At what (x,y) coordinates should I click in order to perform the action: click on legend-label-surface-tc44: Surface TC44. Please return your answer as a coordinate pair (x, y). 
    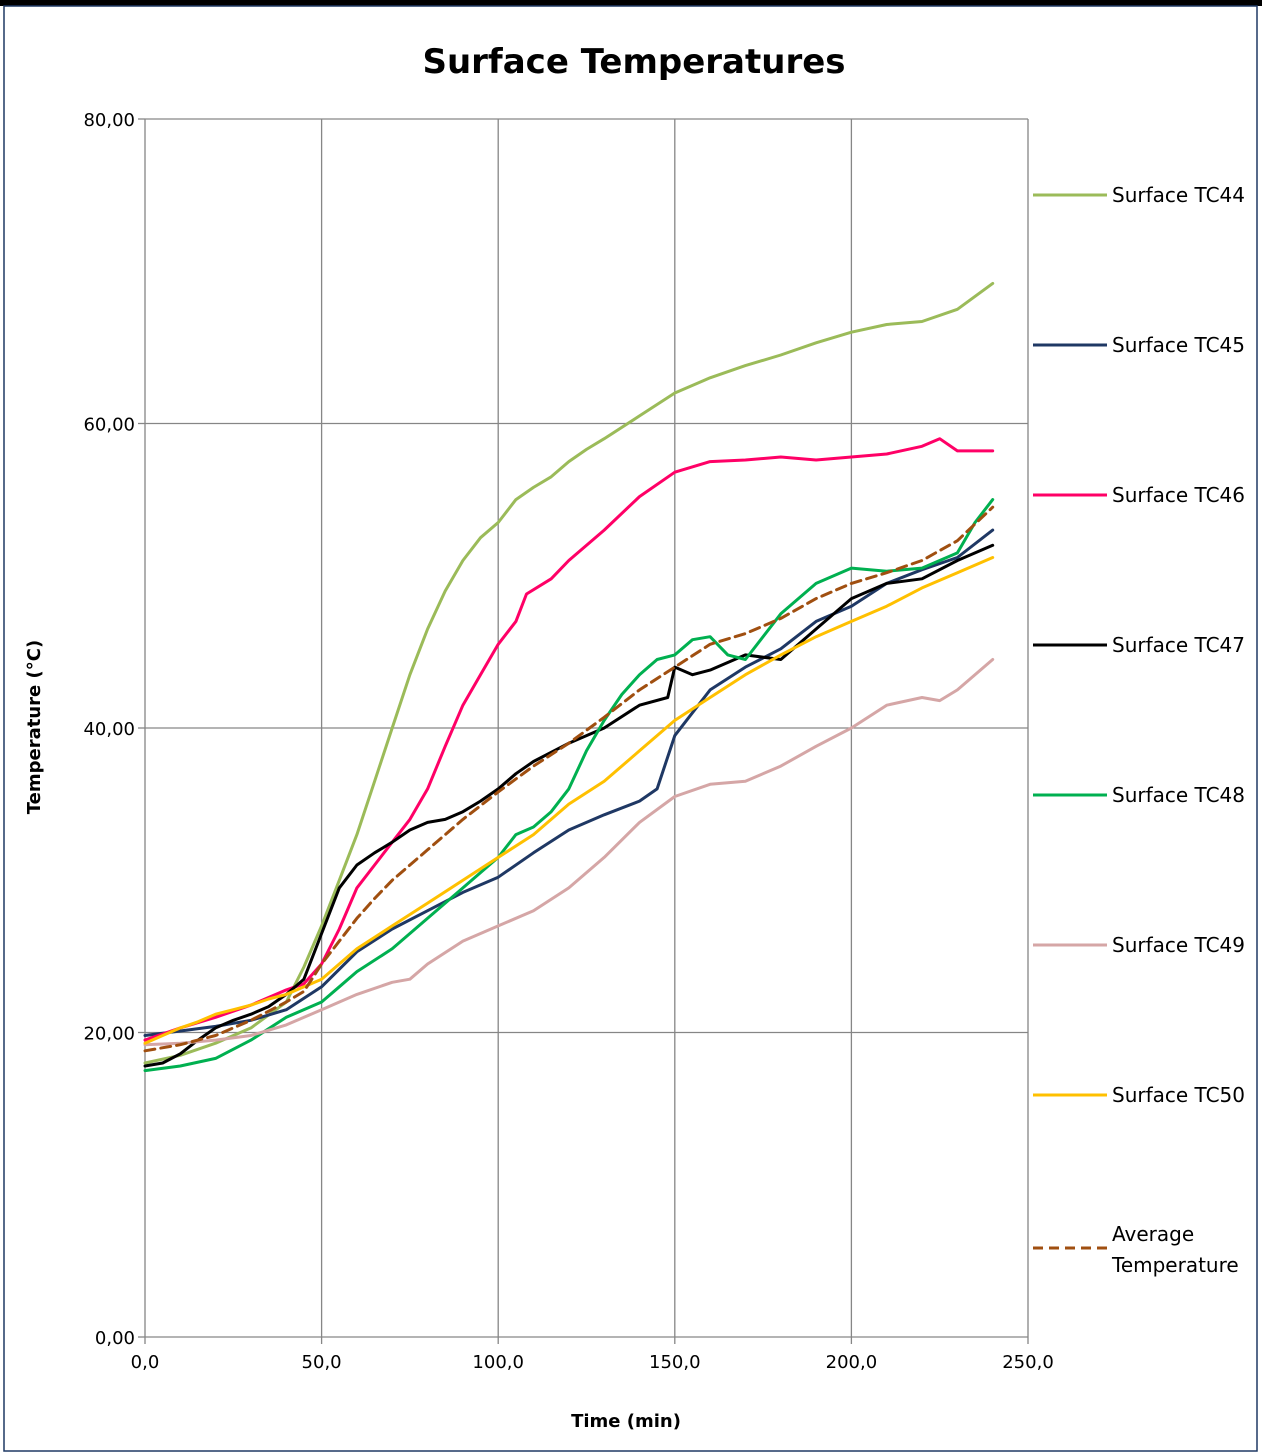
    Looking at the image, I should click on (1178, 195).